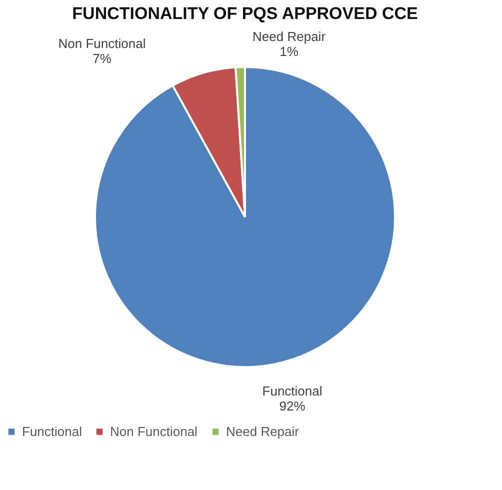  Describe the element at coordinates (102, 44) in the screenshot. I see `slice-label: Non Functional` at that location.